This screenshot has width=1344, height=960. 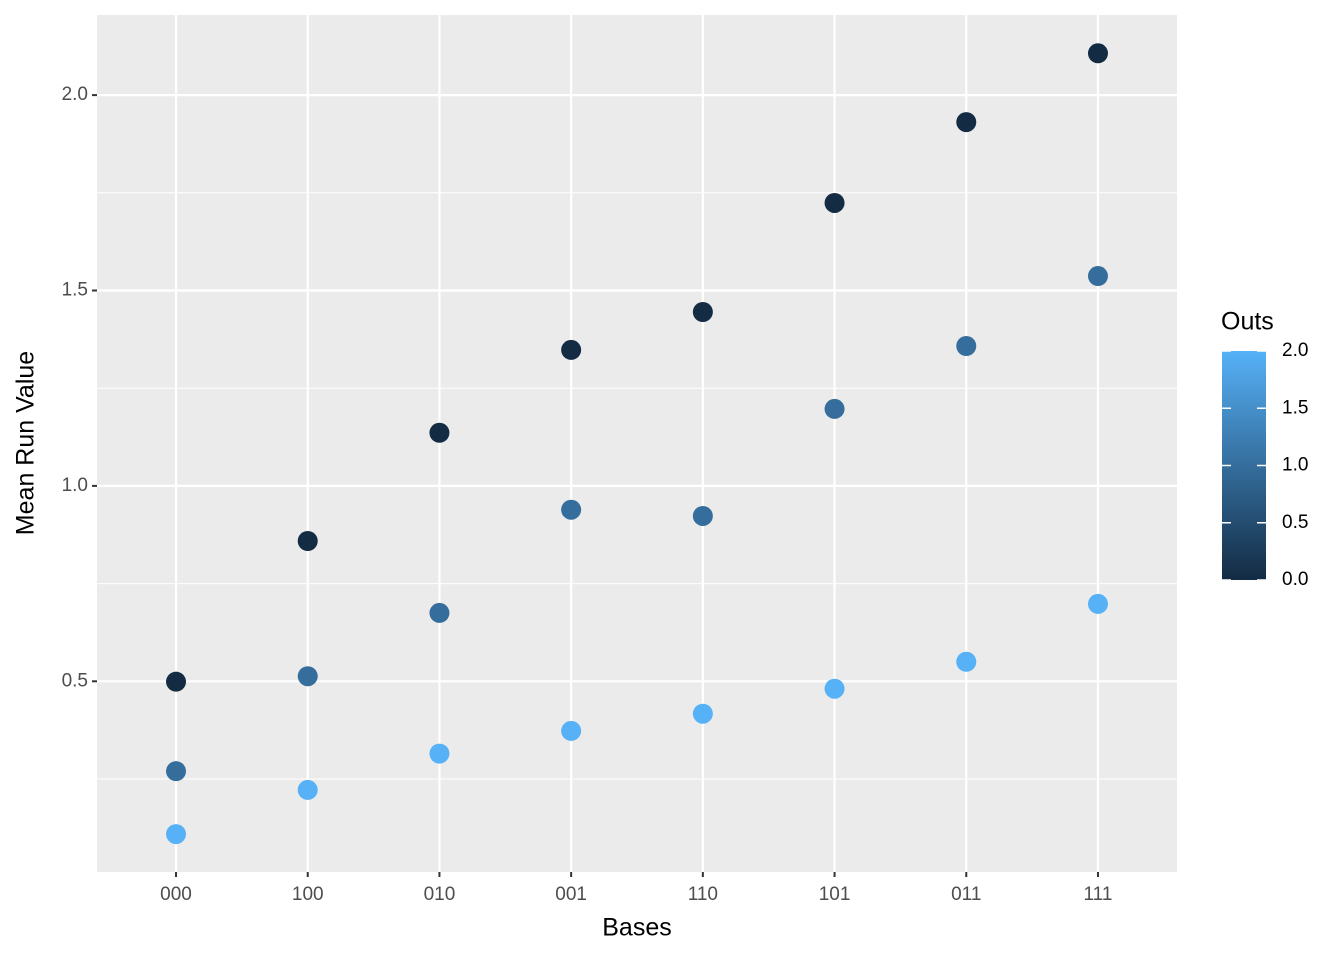 I want to click on x-tick-label: 010, so click(x=440, y=894).